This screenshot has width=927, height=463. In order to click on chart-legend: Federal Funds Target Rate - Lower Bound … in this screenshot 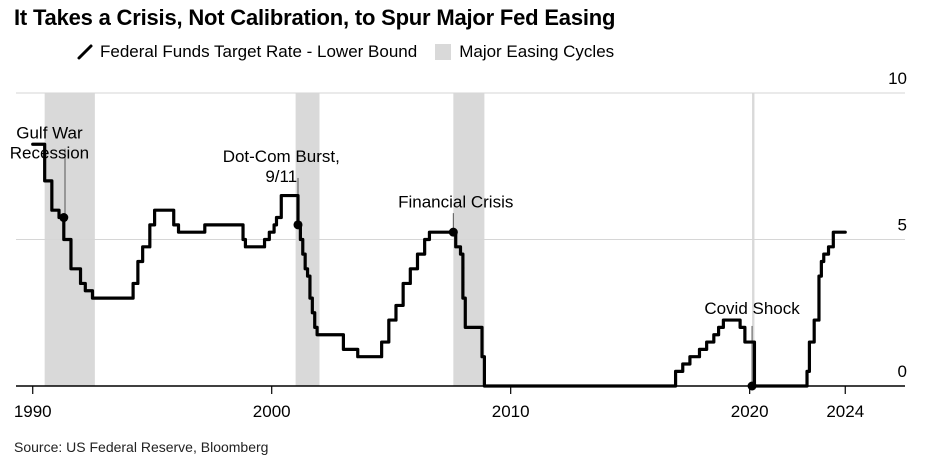, I will do `click(354, 52)`.